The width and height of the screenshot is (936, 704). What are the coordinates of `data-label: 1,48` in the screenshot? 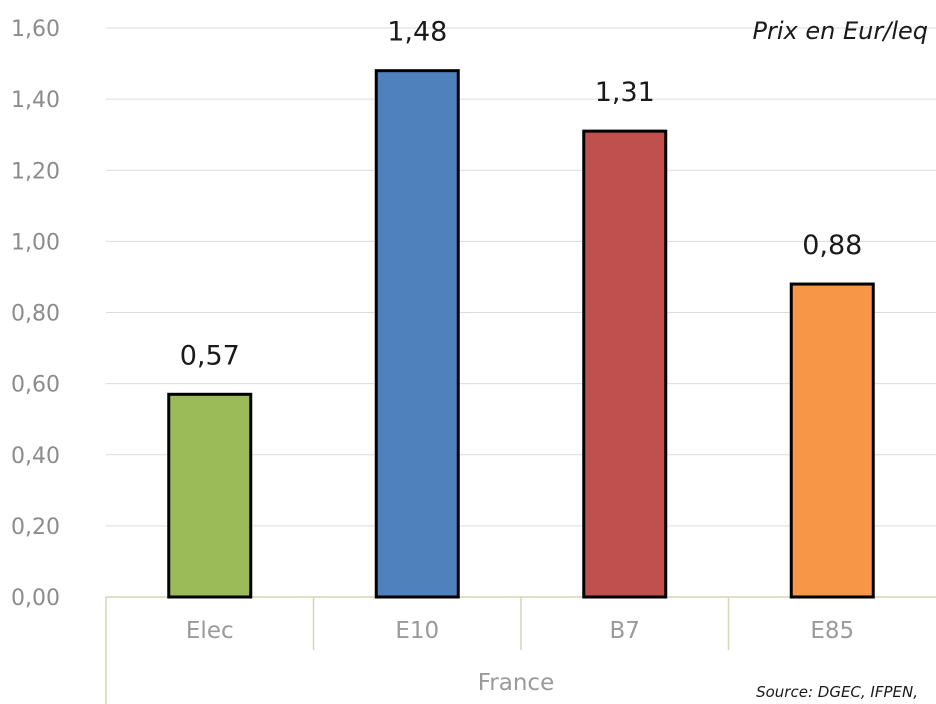 It's located at (417, 32).